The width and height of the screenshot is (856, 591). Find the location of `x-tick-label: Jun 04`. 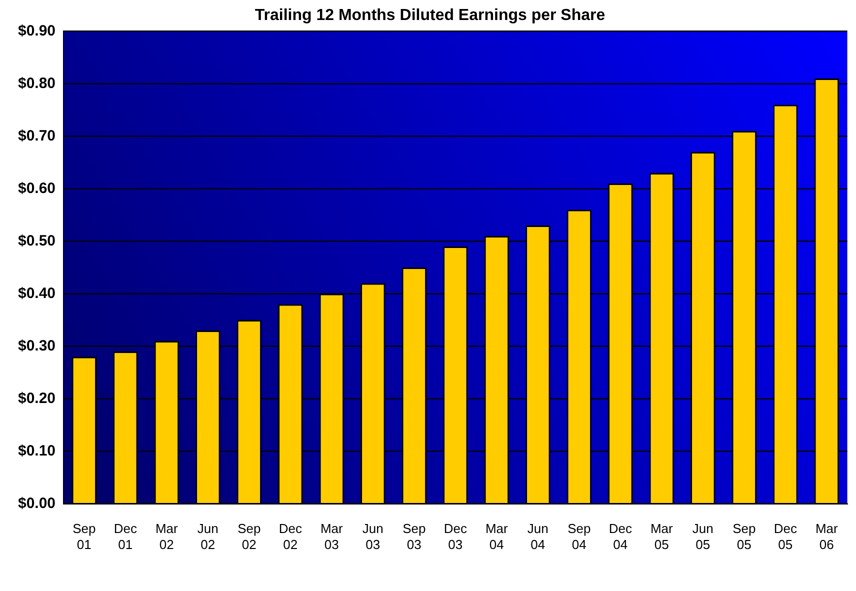

x-tick-label: Jun 04 is located at coordinates (537, 536).